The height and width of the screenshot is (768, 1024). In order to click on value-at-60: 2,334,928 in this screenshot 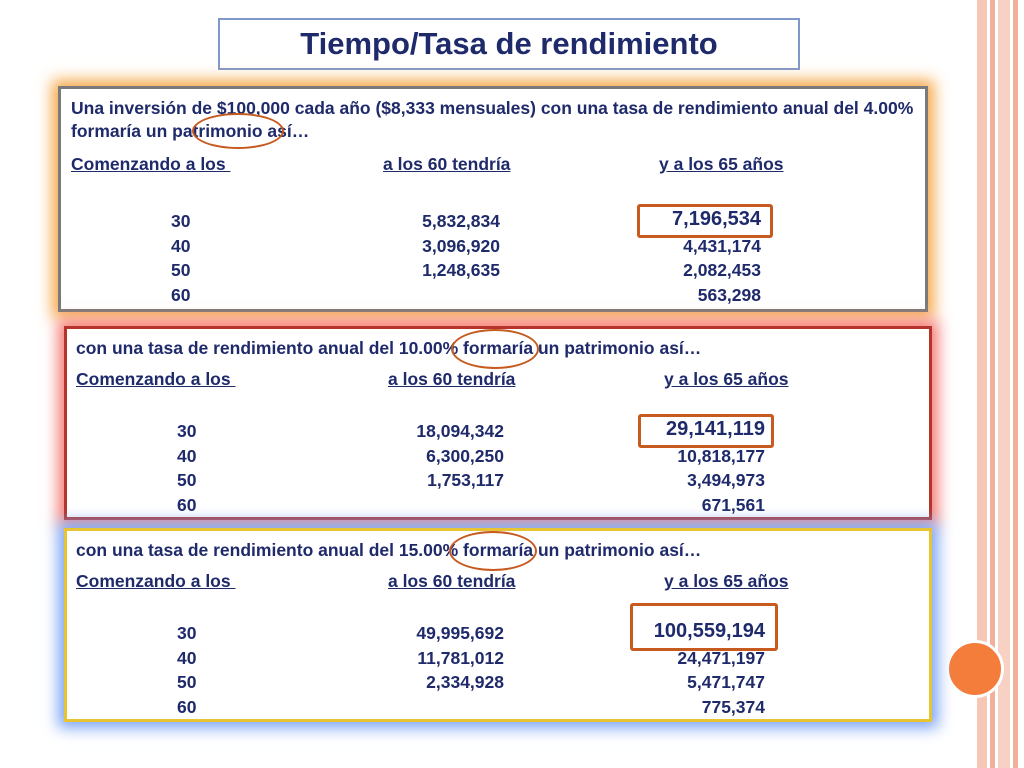, I will do `click(465, 682)`.